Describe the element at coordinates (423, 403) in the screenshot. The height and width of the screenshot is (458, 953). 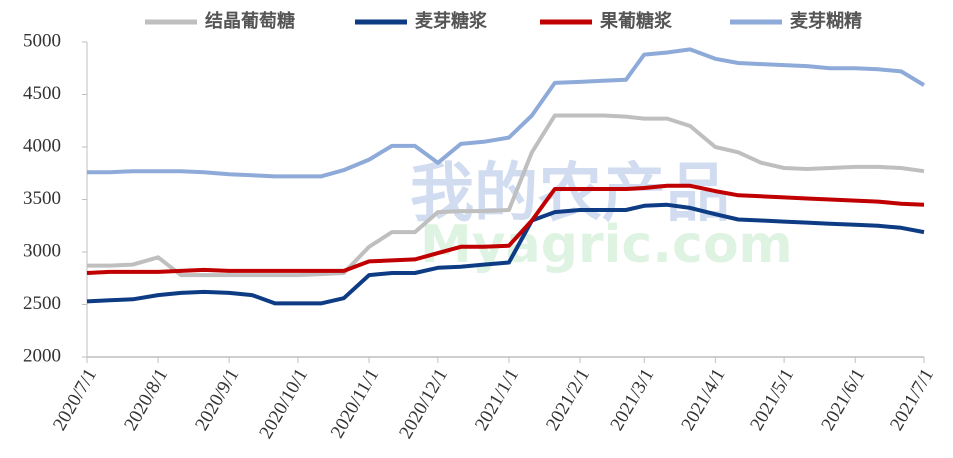
I see `x-tick-label: 2020/12/1` at that location.